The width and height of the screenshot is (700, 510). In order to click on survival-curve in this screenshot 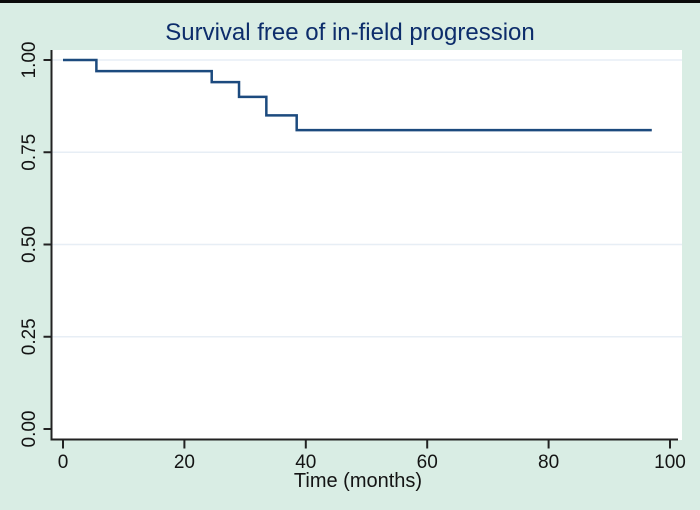, I will do `click(357, 95)`.